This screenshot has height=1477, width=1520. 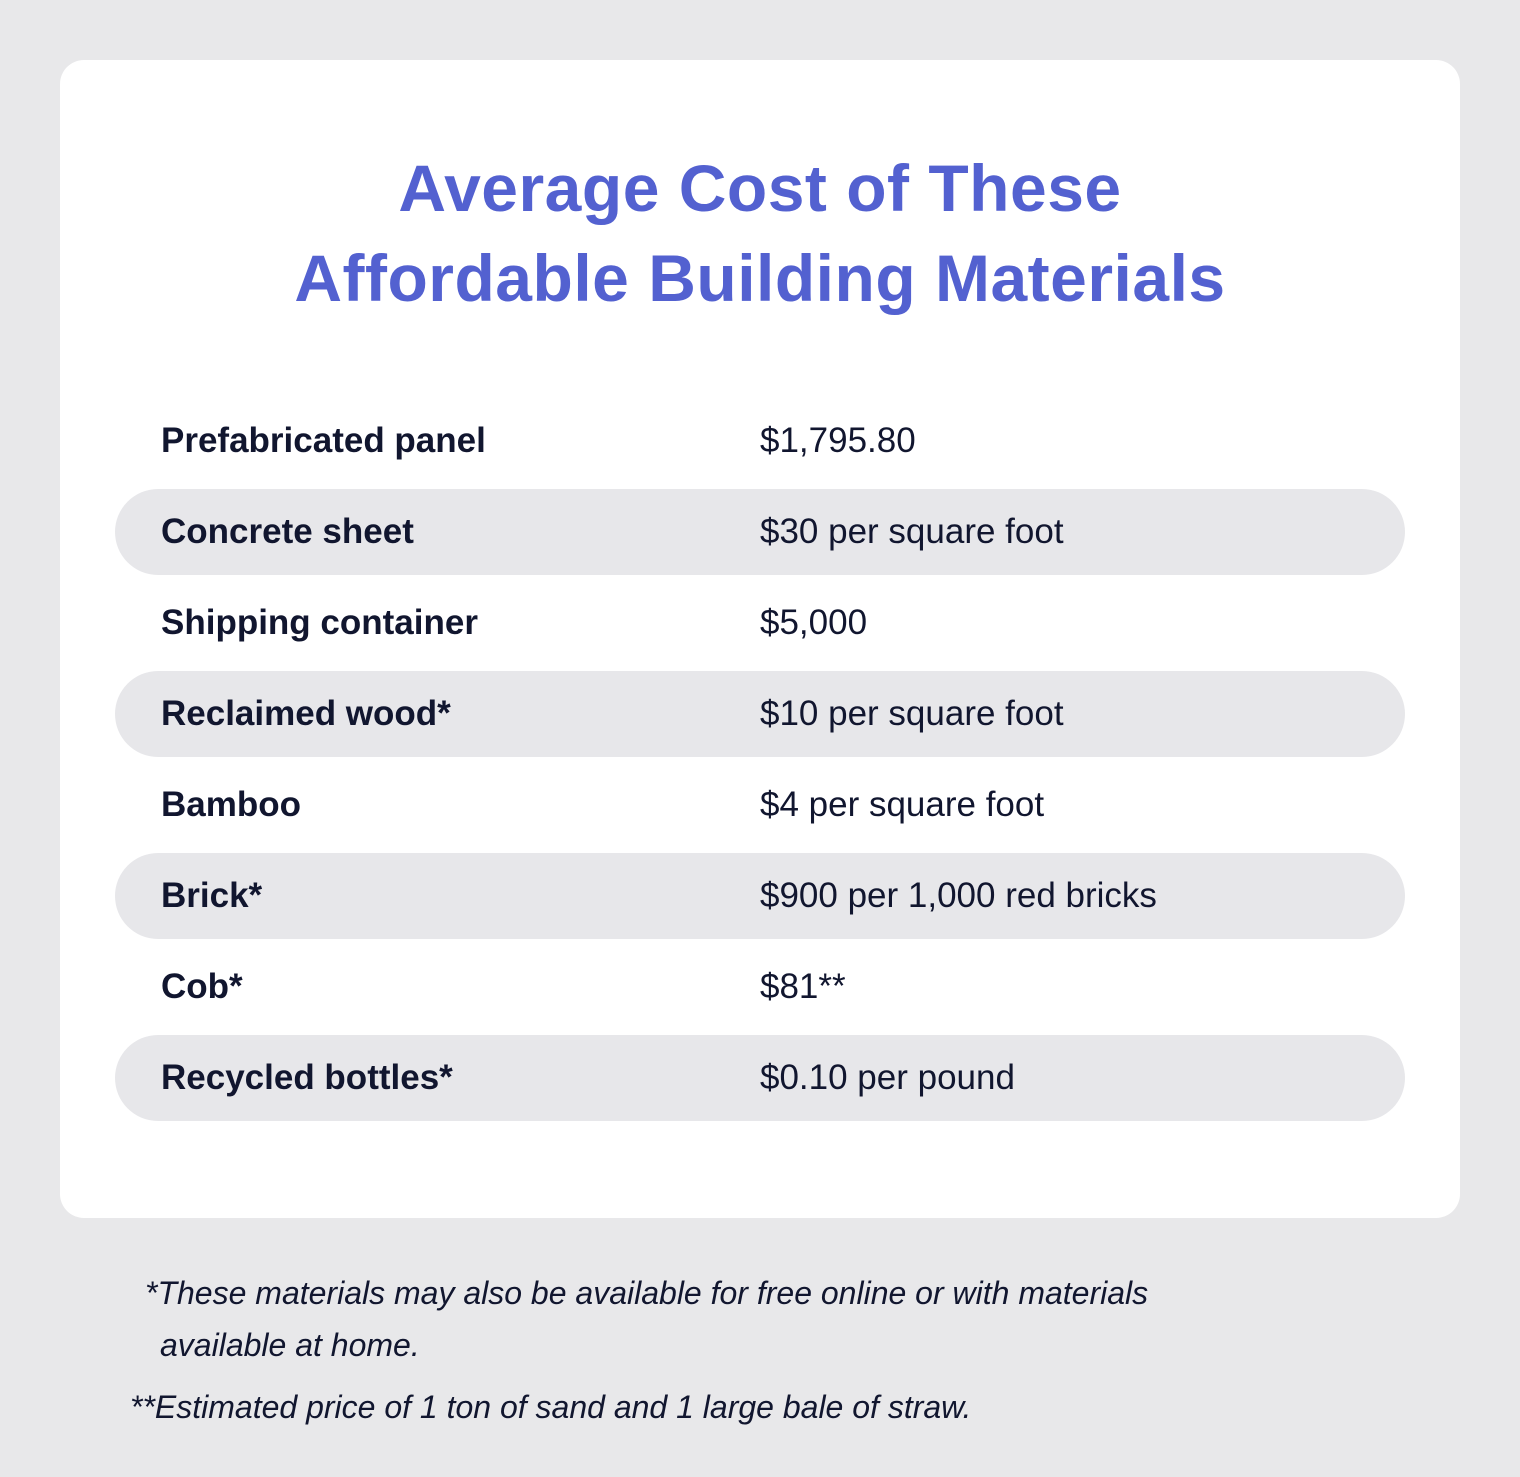 I want to click on table-row: Shipping container $5,000, so click(x=760, y=623).